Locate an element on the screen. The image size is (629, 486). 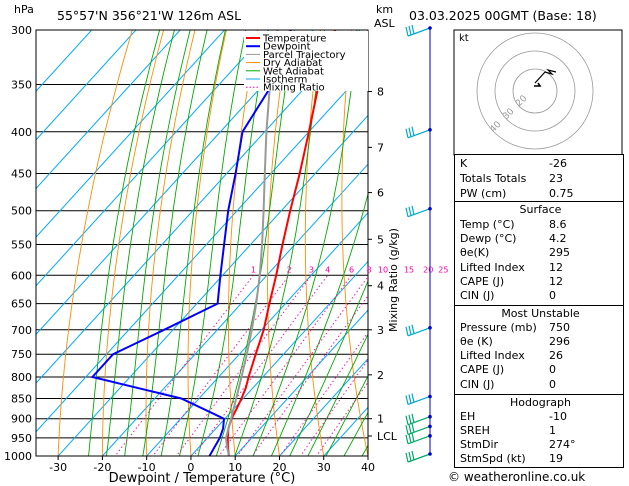
row-label: StmDir is located at coordinates (479, 444).